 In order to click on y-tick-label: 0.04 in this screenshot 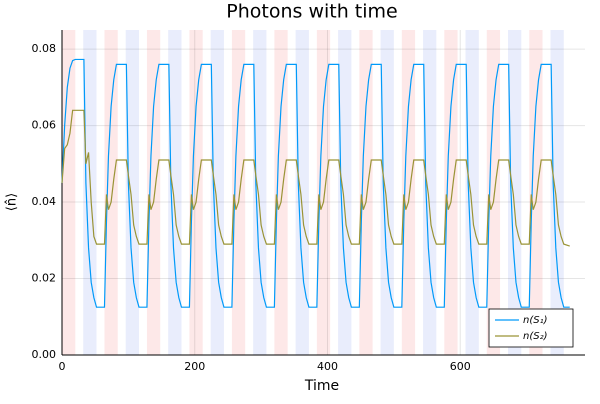, I will do `click(44, 201)`.